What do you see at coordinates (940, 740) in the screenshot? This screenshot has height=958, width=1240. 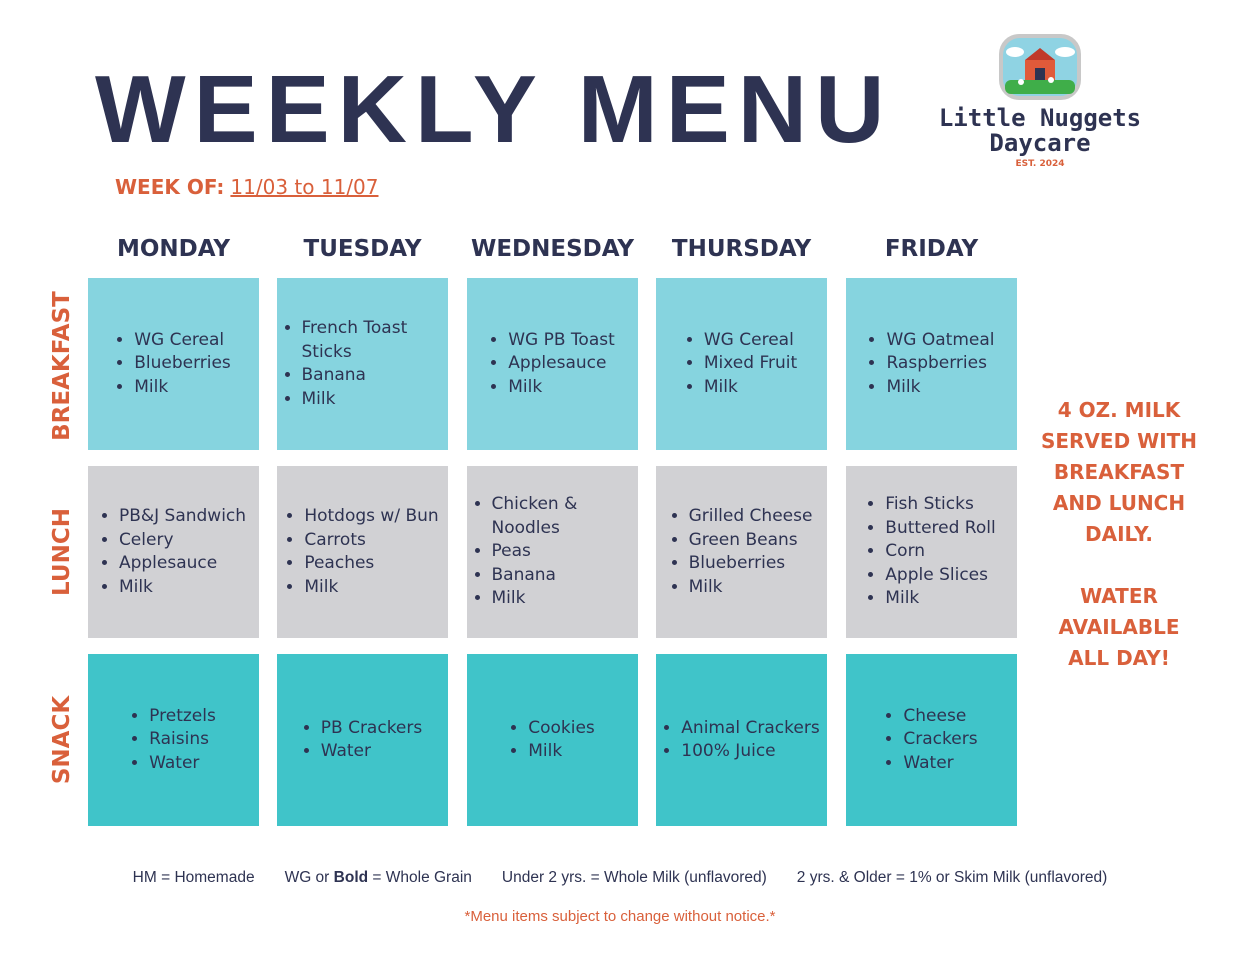 I see `menu-item: Crackers` at bounding box center [940, 740].